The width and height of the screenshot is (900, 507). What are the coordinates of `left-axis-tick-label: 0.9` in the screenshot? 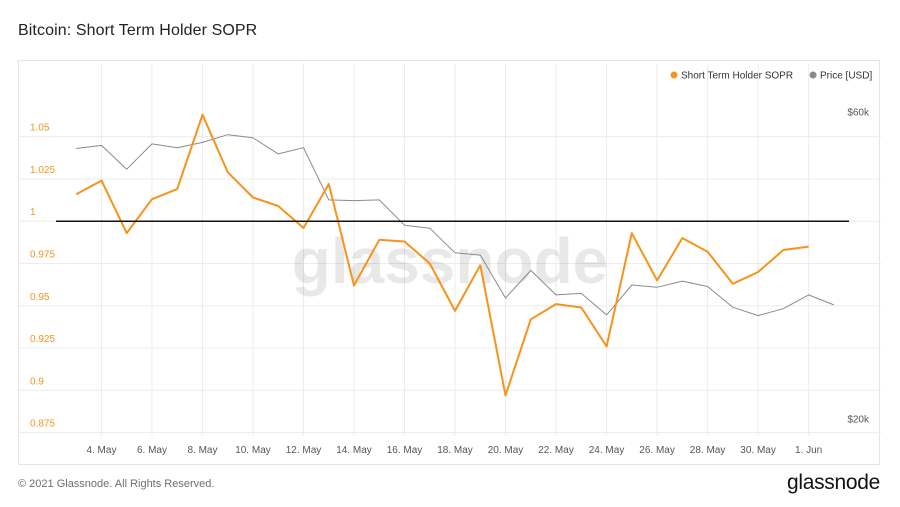 It's located at (37, 381).